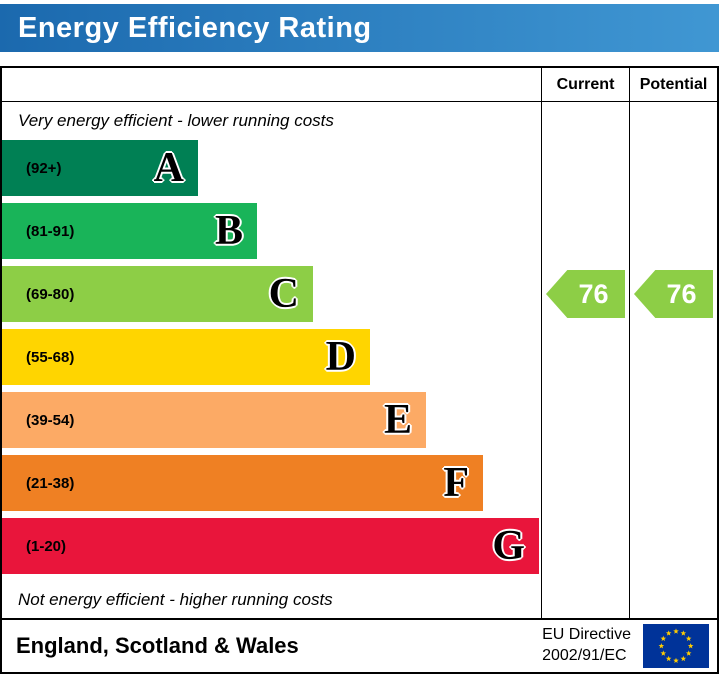  Describe the element at coordinates (242, 483) in the screenshot. I see `band-bar-f: (21-38) F` at that location.